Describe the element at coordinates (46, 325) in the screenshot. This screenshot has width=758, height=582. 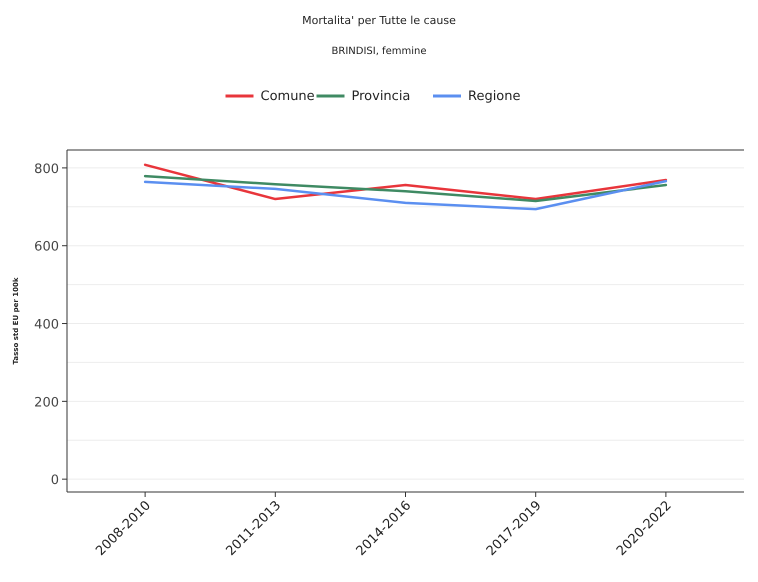
I see `y-tick-label: 400` at that location.